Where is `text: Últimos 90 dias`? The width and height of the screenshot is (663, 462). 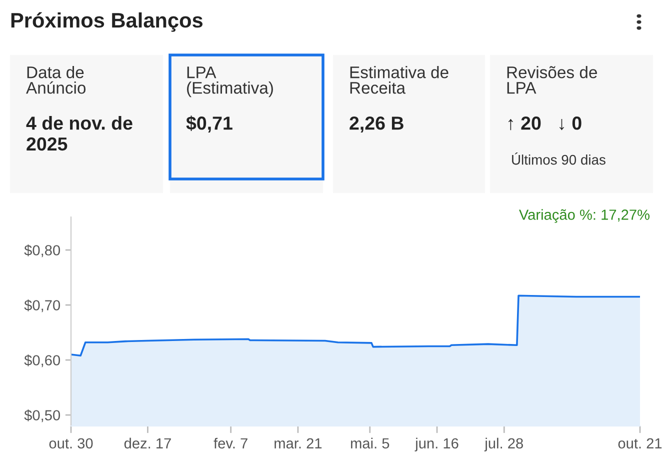 text: Últimos 90 dias is located at coordinates (559, 158).